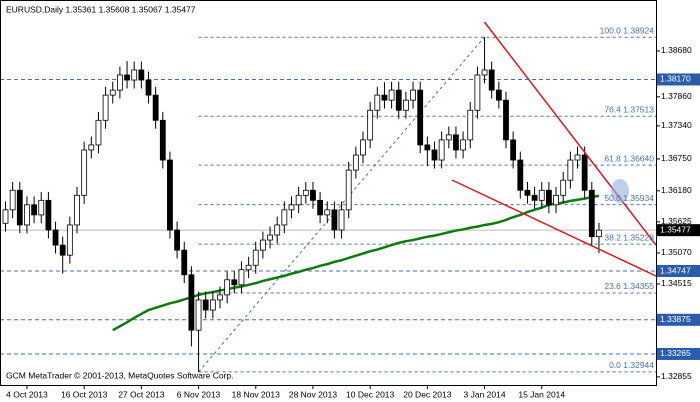 The image size is (700, 402). I want to click on price-label: 1.34747, so click(675, 270).